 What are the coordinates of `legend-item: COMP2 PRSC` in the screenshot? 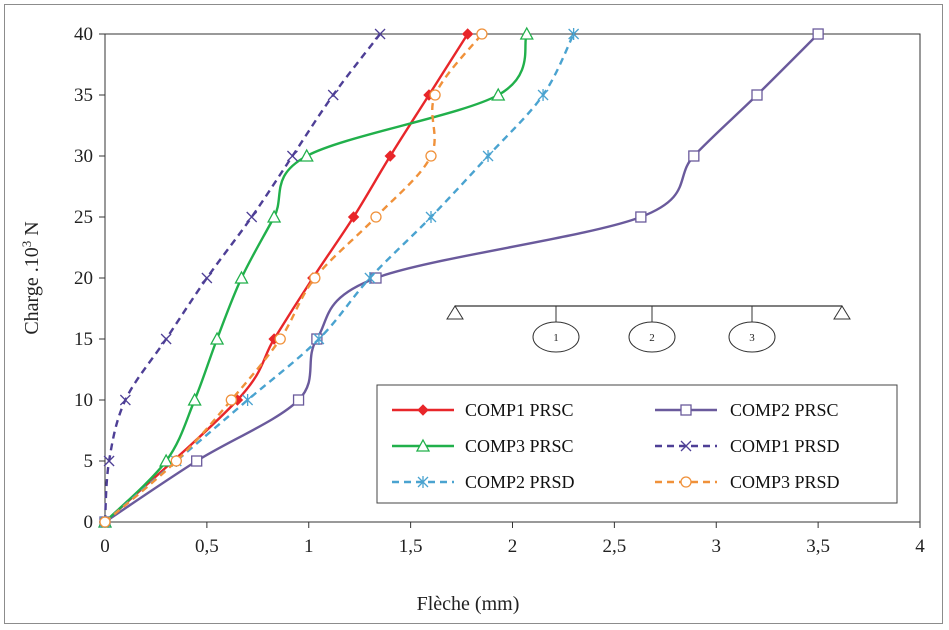 It's located at (747, 410).